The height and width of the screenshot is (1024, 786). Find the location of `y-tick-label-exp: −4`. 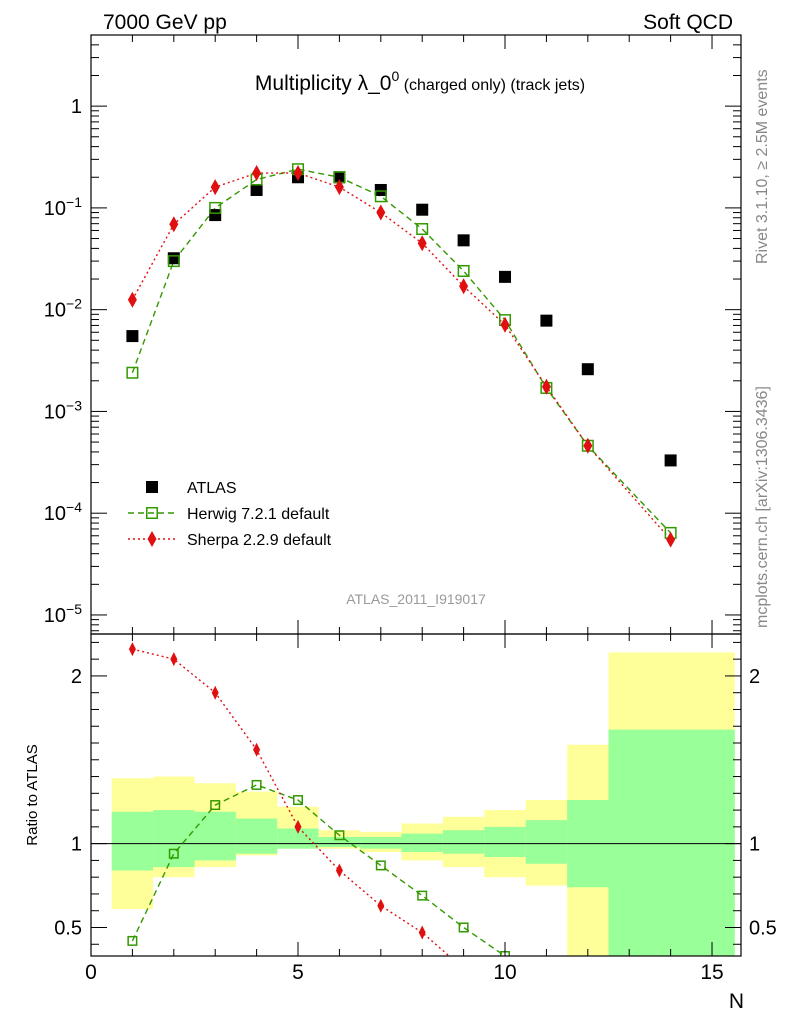

y-tick-label-exp: −4 is located at coordinates (74, 507).